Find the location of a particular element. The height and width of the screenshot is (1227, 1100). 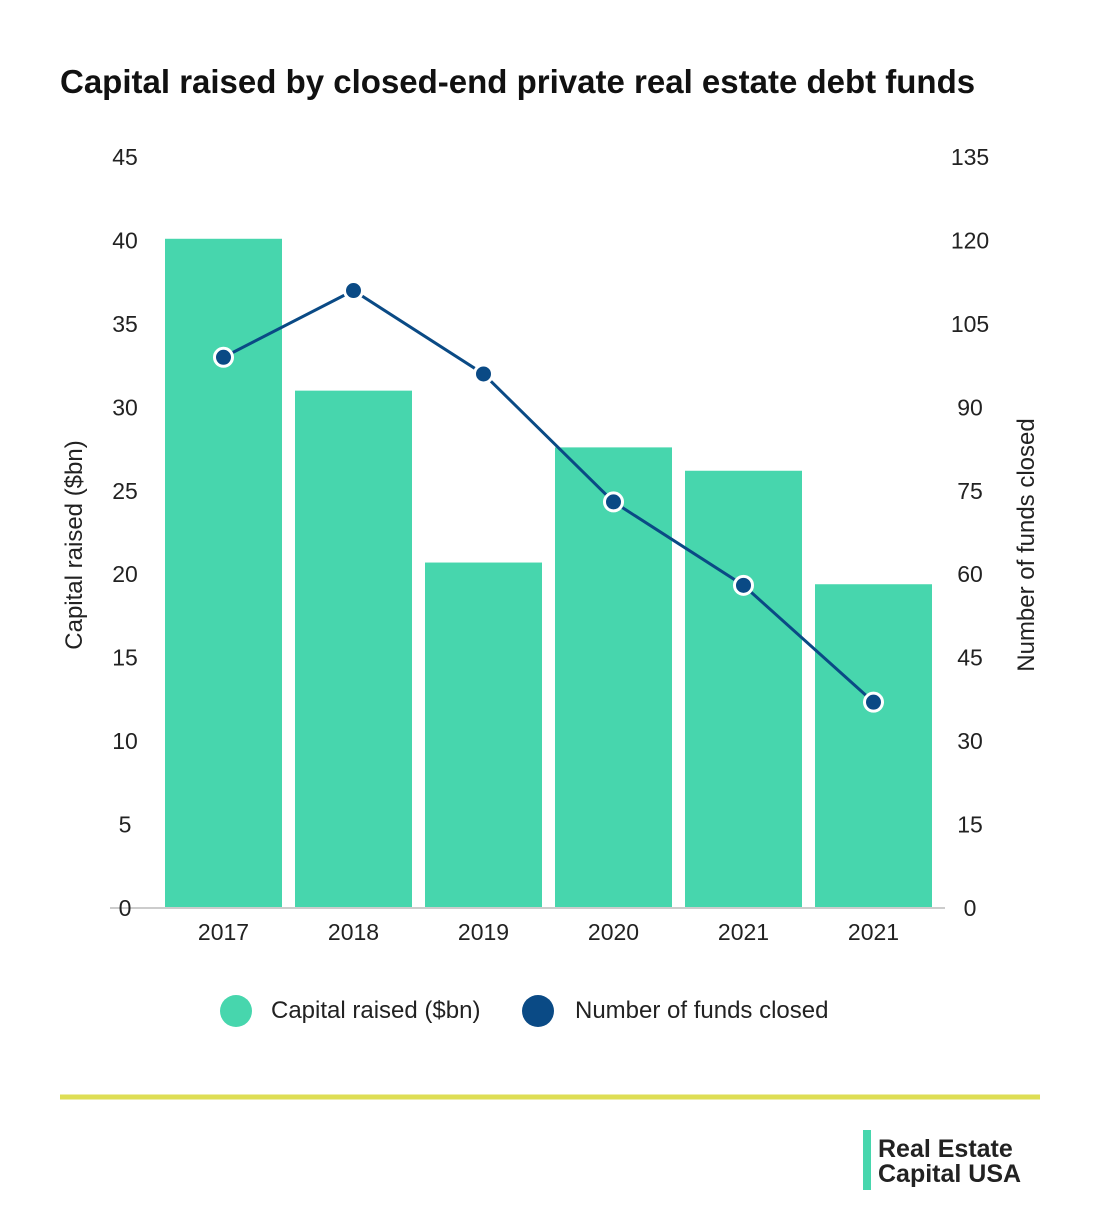

y-tick-left: 25 is located at coordinates (125, 491).